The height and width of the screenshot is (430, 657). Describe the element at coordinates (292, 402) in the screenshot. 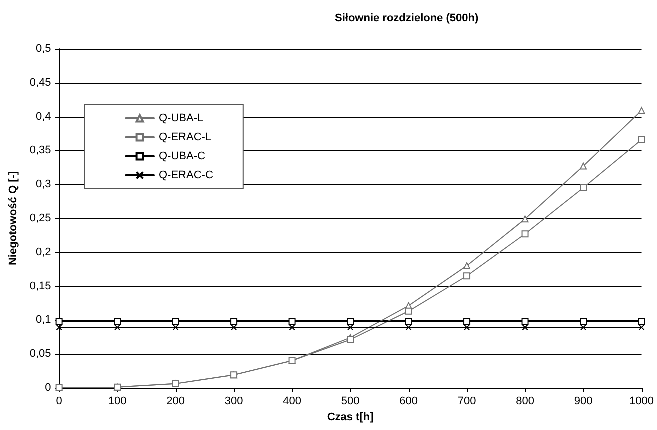

I see `x-tick-label: 400` at that location.